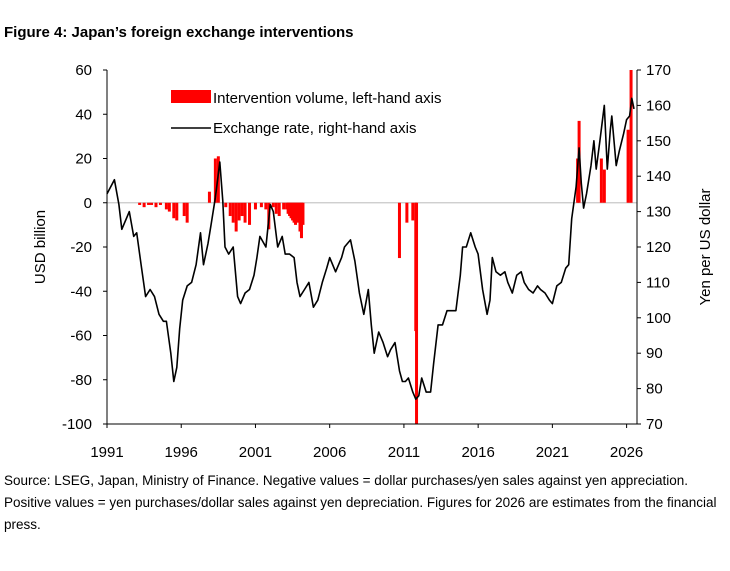 Image resolution: width=730 pixels, height=571 pixels. What do you see at coordinates (329, 452) in the screenshot?
I see `x-tick-label: 2006` at bounding box center [329, 452].